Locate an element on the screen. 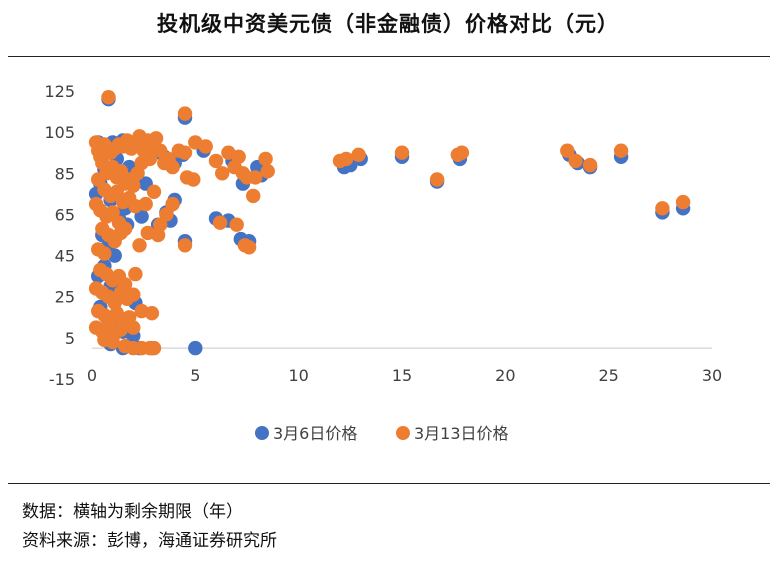 This screenshot has height=561, width=776. x-tick-label: 15 is located at coordinates (402, 375).